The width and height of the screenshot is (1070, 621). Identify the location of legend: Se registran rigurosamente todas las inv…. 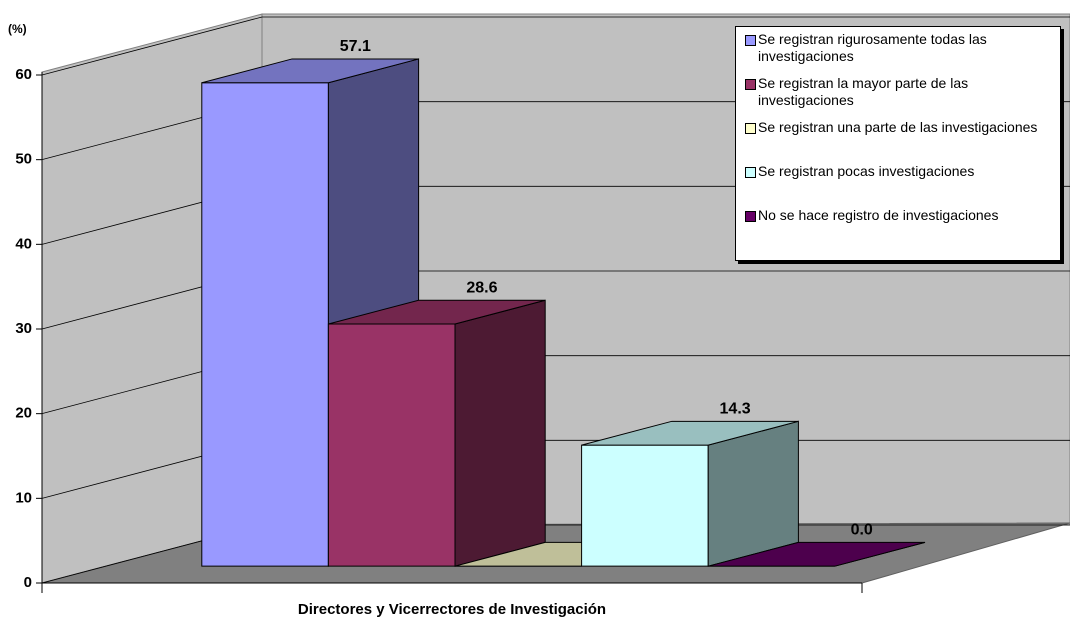
(898, 143).